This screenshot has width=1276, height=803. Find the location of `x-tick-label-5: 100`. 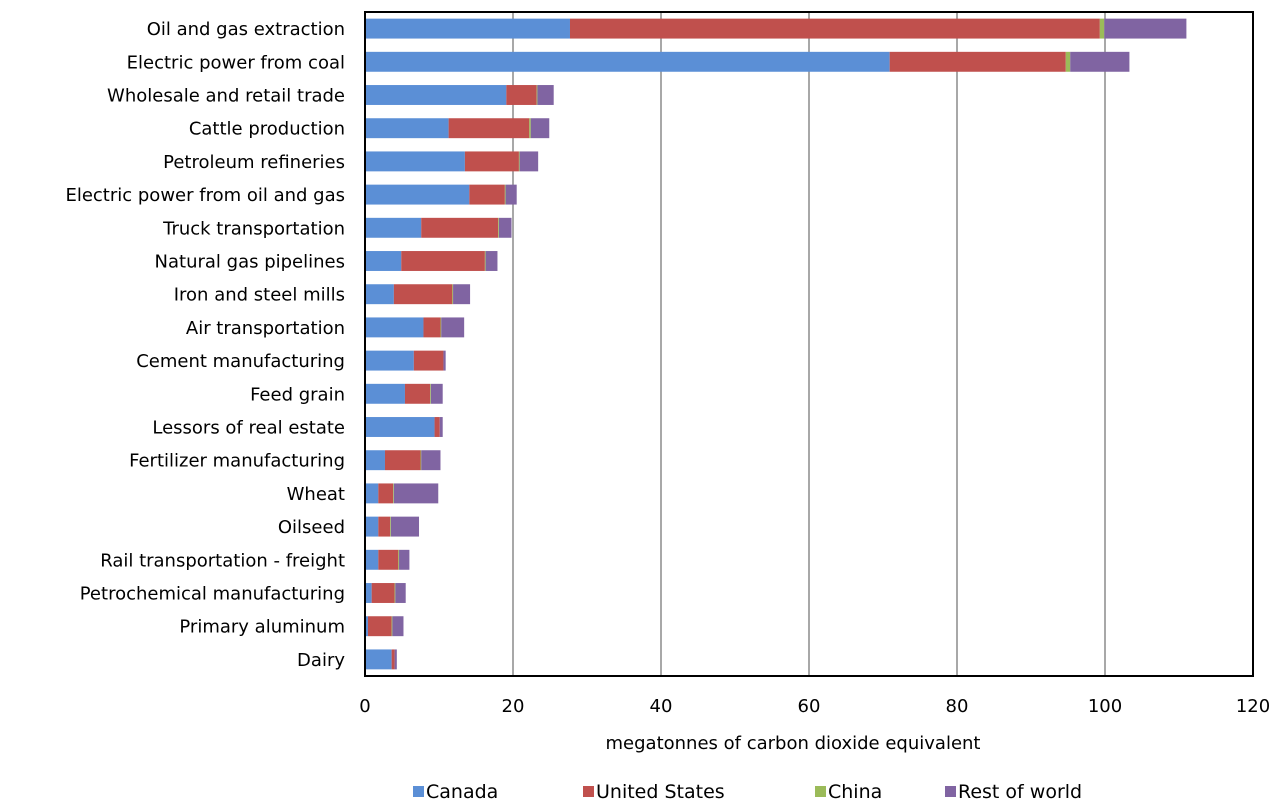

x-tick-label-5: 100 is located at coordinates (1105, 706).